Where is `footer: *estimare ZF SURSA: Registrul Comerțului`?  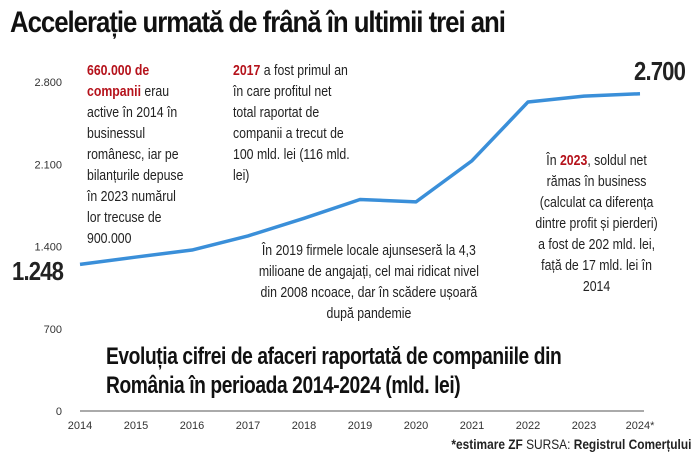 footer: *estimare ZF SURSA: Registrul Comerțului is located at coordinates (571, 444).